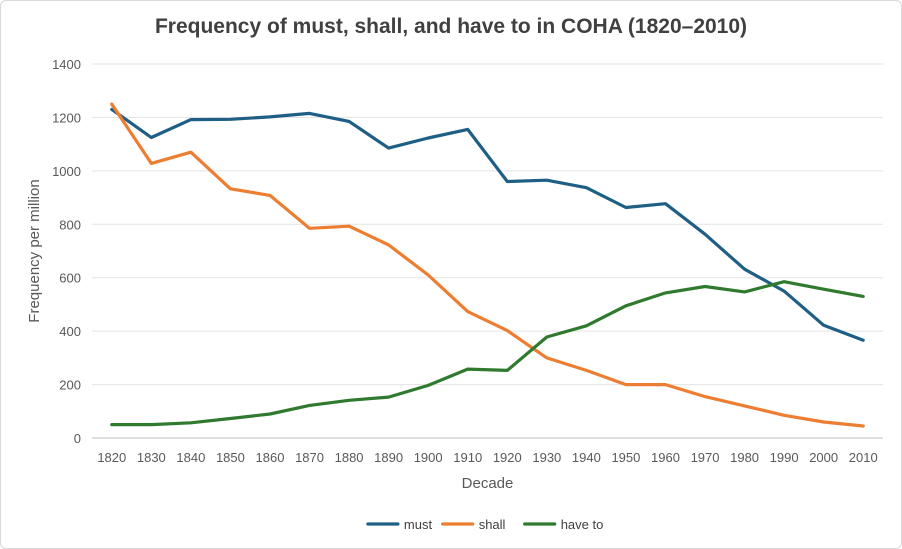 Image resolution: width=902 pixels, height=549 pixels. What do you see at coordinates (66, 64) in the screenshot?
I see `y-tick-label: 1400` at bounding box center [66, 64].